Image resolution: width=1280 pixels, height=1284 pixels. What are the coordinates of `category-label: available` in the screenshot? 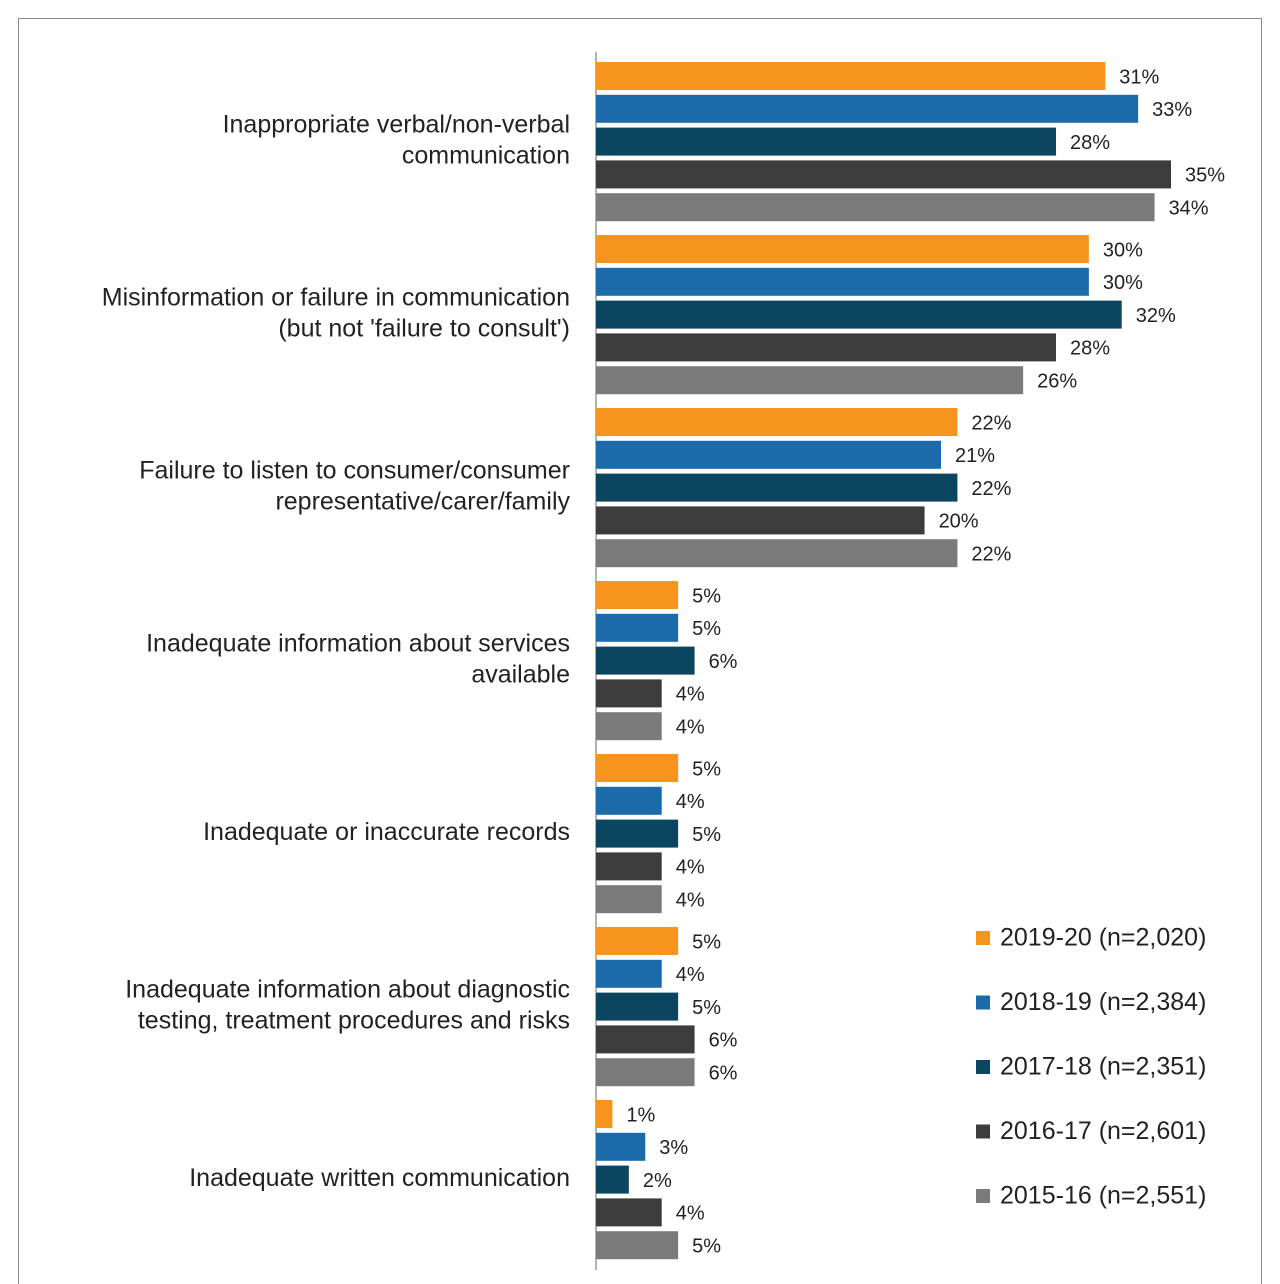 It's located at (520, 675).